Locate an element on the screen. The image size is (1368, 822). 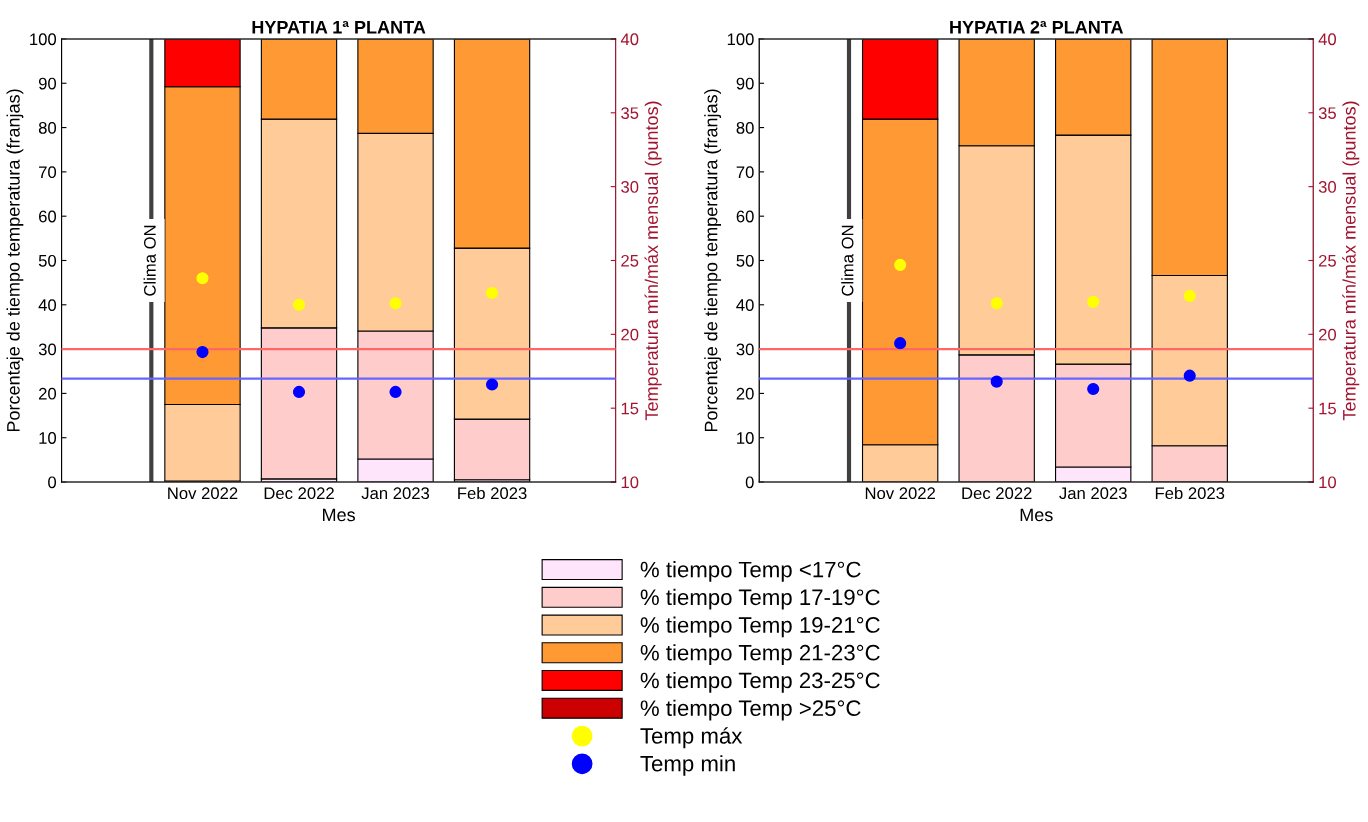
chart-title: HYPATIA 1ª PLANTA is located at coordinates (339, 27).